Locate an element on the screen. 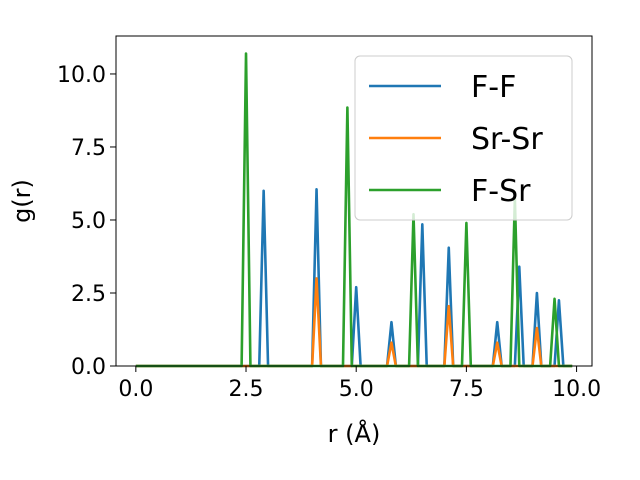 The width and height of the screenshot is (640, 480). y-tick-label: 0.0 is located at coordinates (88, 367).